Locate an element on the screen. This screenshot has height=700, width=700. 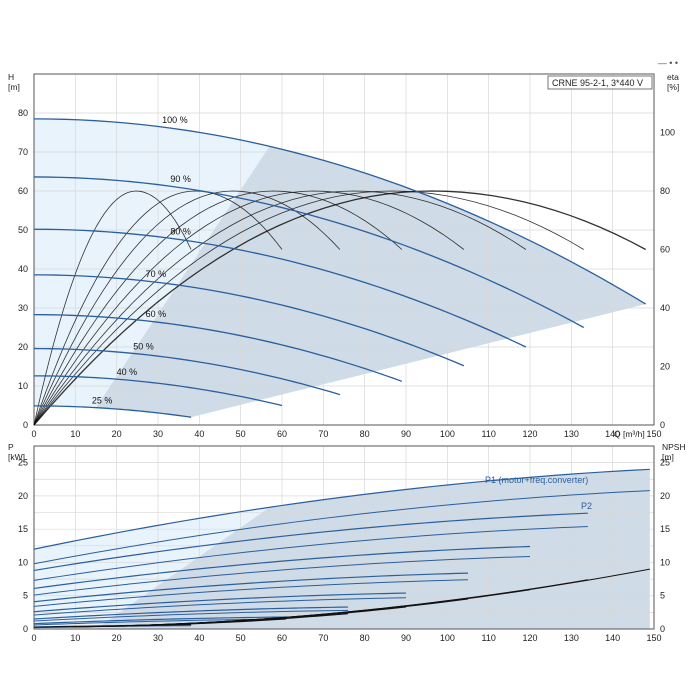
y-tick-label: 50 is located at coordinates (23, 230).